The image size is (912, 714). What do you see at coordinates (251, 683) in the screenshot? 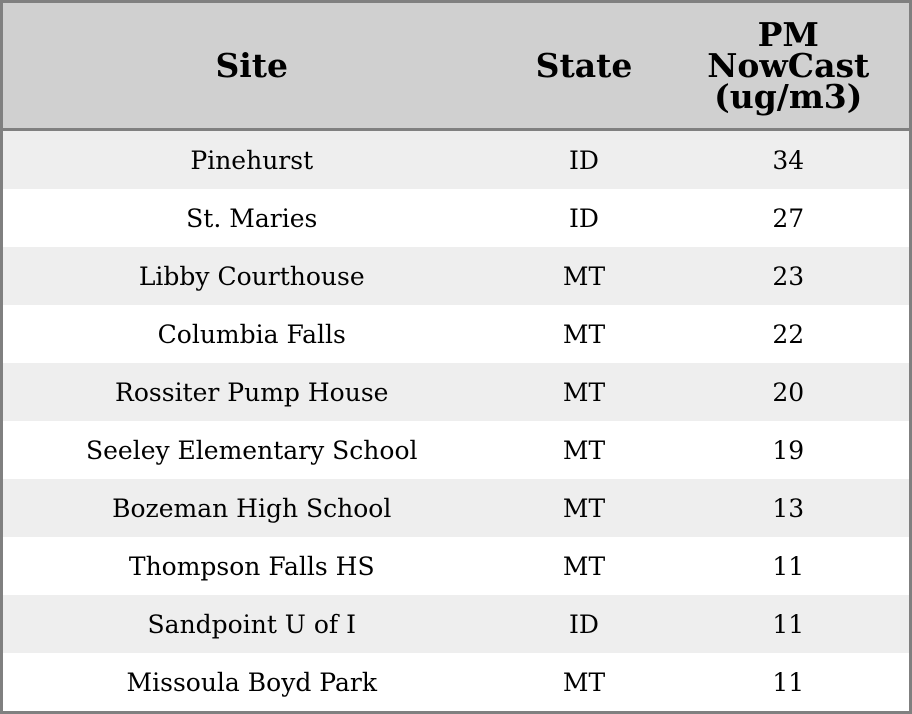
I see `cell-site: Missoula Boyd Park` at bounding box center [251, 683].